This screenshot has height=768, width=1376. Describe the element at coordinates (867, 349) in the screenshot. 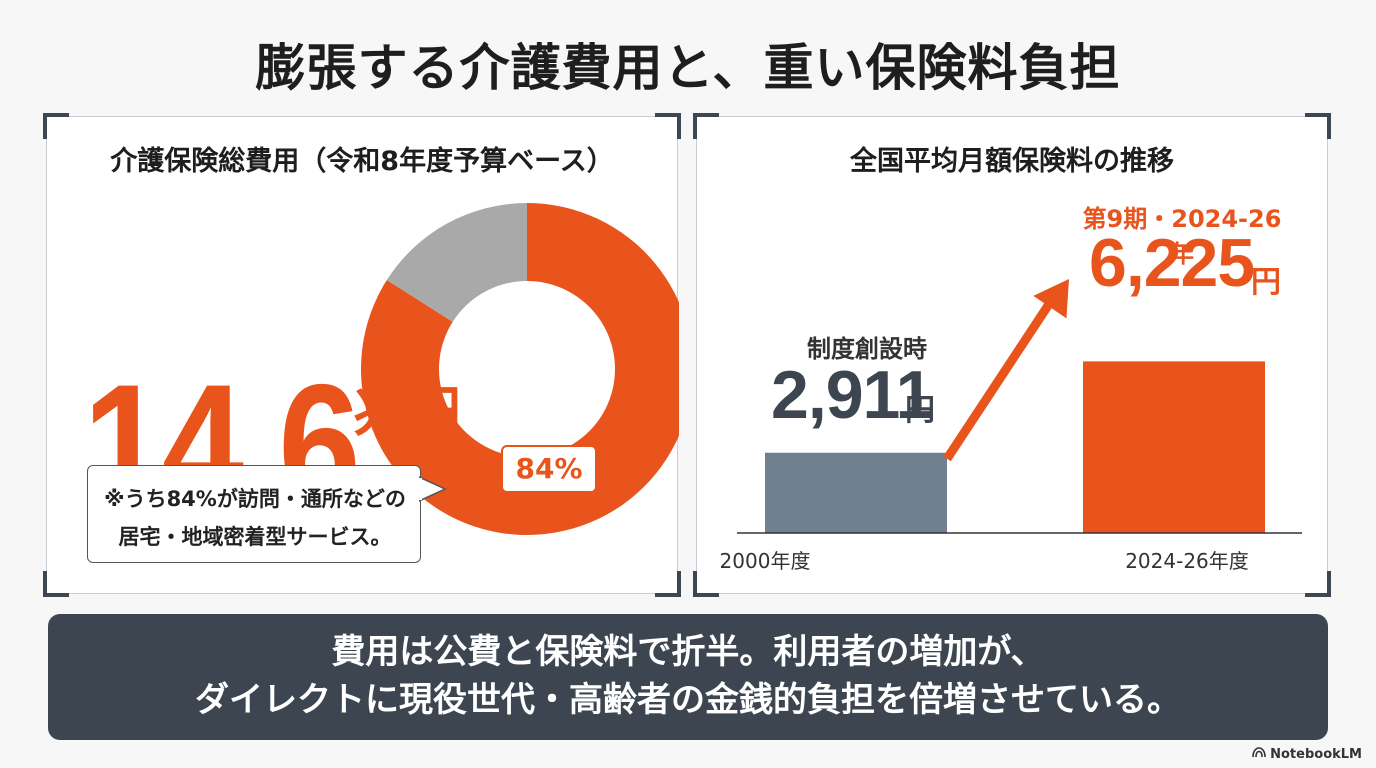

I see `founding-label: 制度創設時` at that location.